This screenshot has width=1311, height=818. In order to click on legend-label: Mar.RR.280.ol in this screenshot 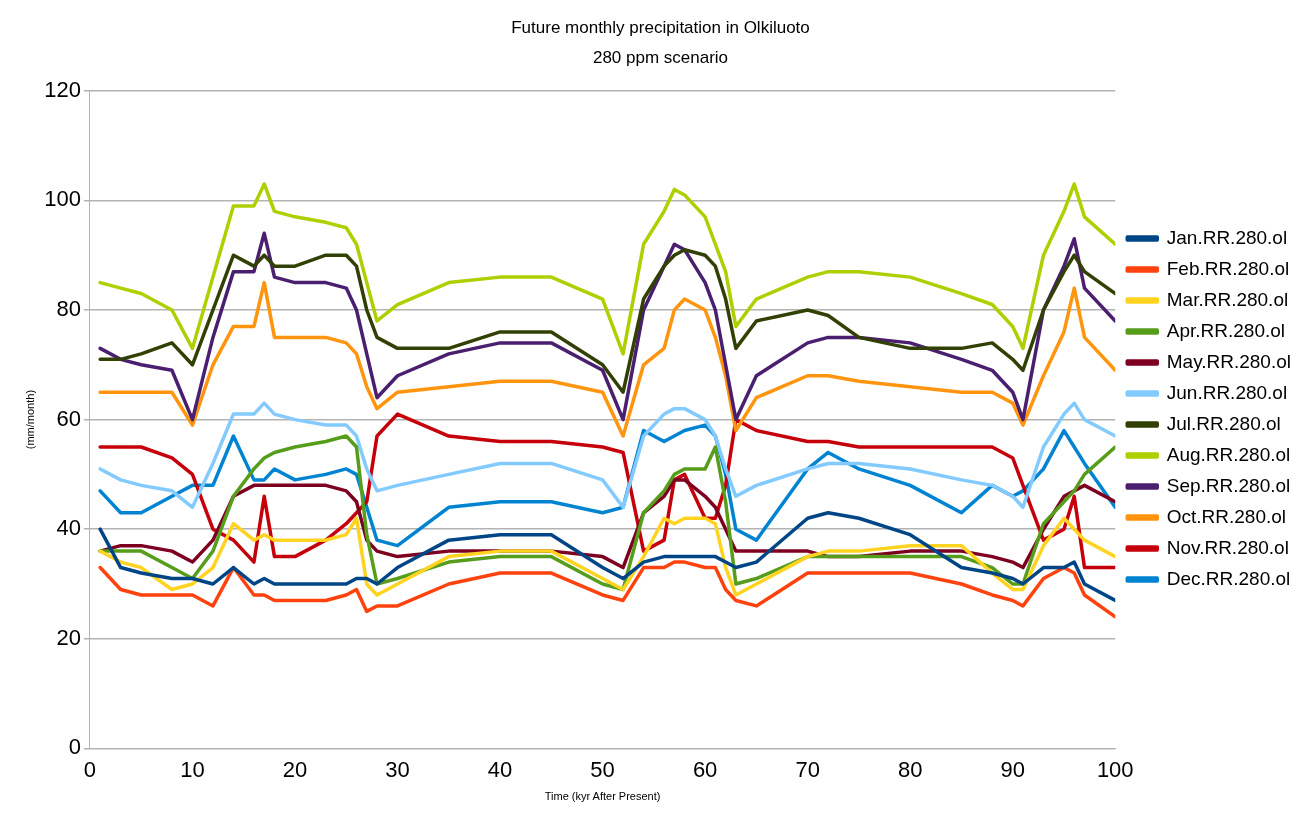, I will do `click(1227, 299)`.